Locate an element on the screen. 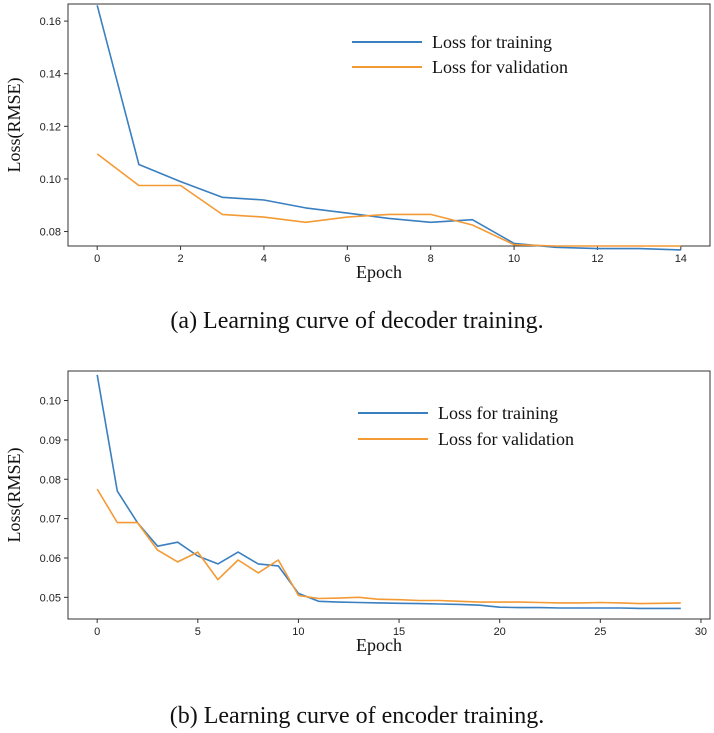 The width and height of the screenshot is (714, 733). x-tick-label: 6 is located at coordinates (347, 259).